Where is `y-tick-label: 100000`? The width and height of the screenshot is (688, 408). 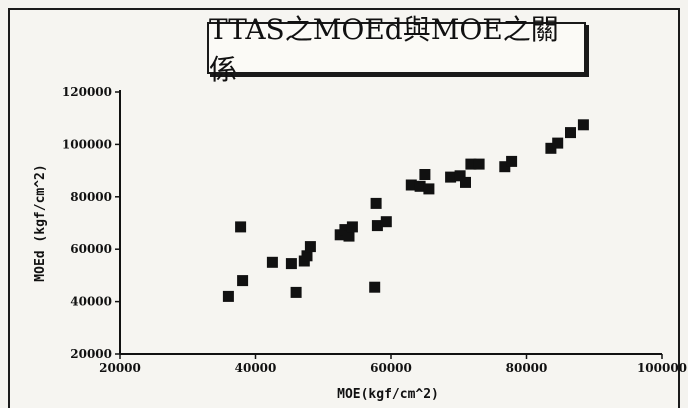 y-tick-label: 100000 is located at coordinates (87, 144).